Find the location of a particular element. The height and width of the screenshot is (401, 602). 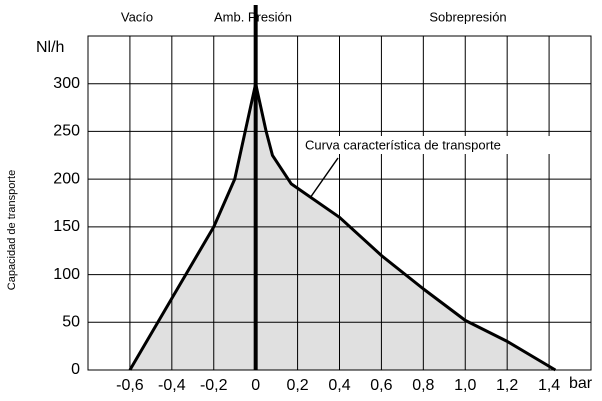

y-tick-label: 50 is located at coordinates (71, 322).